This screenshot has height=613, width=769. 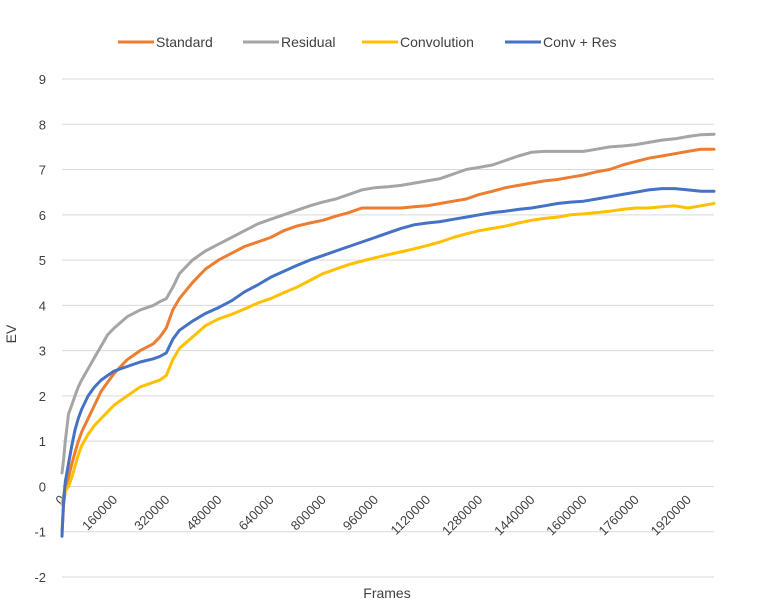 What do you see at coordinates (42, 351) in the screenshot?
I see `y-tick-label: 3` at bounding box center [42, 351].